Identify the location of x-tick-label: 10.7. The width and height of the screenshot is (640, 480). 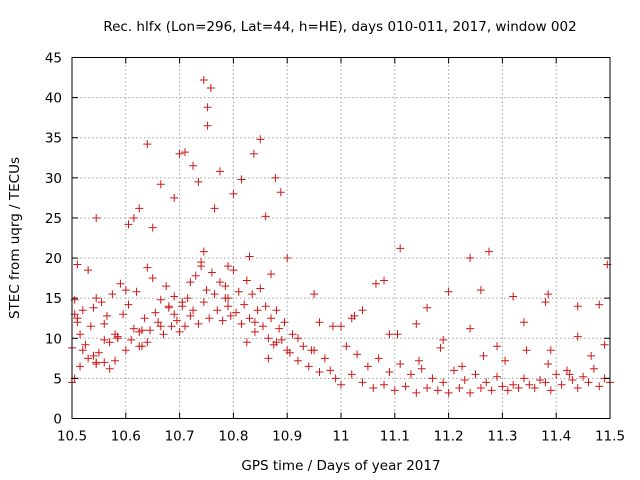
(180, 437).